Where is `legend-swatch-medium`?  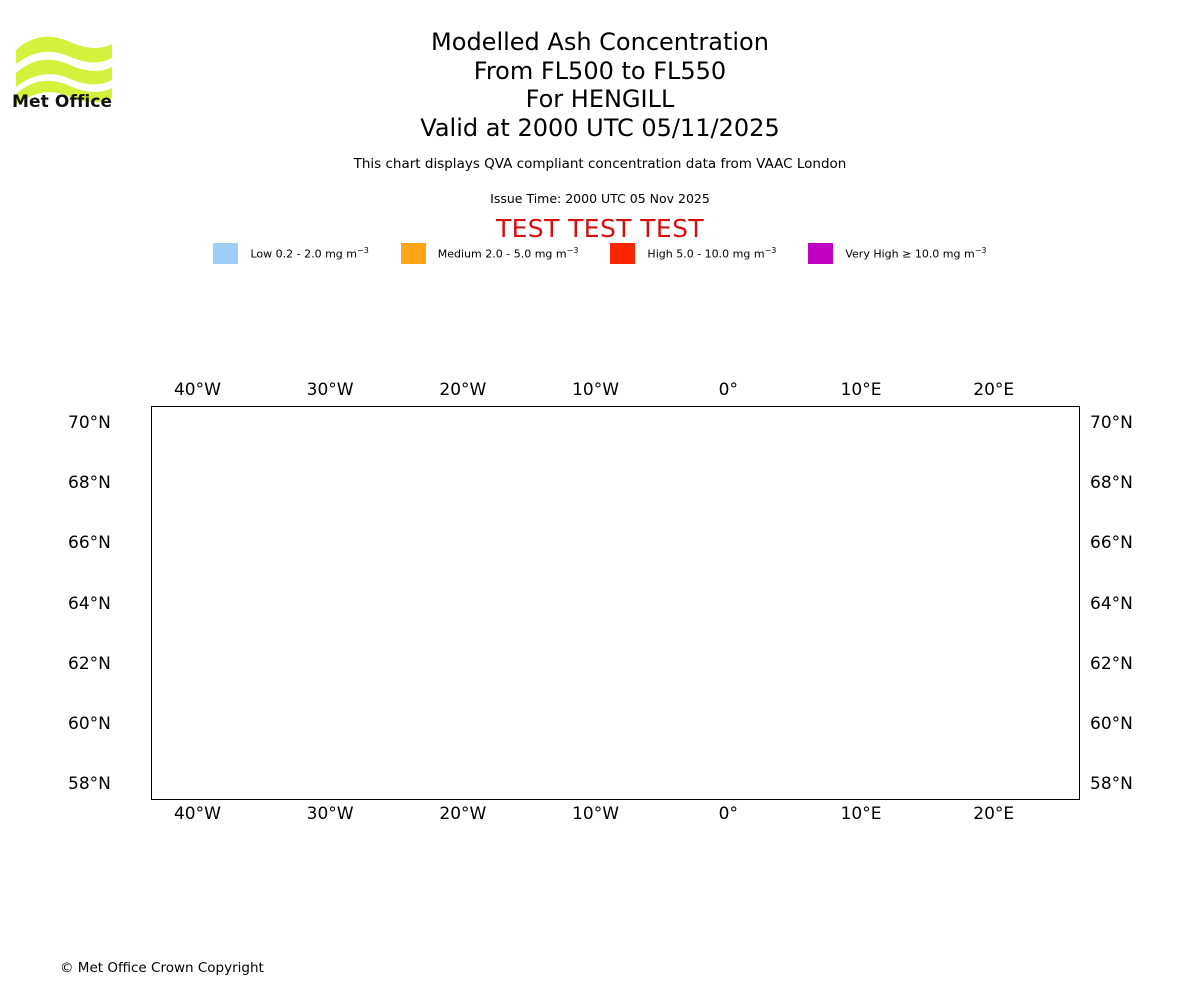 legend-swatch-medium is located at coordinates (413, 253).